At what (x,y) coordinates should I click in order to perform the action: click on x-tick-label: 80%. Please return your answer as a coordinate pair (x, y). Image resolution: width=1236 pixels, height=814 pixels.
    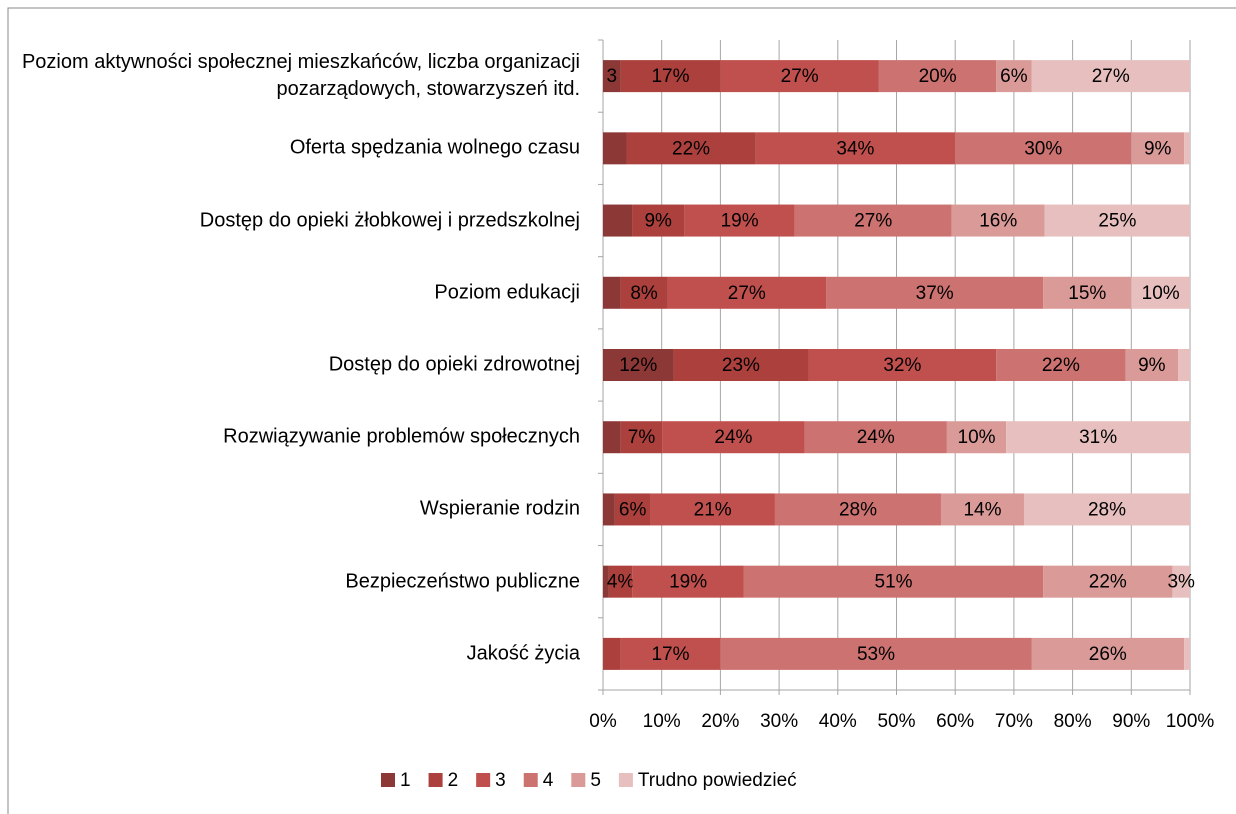
    Looking at the image, I should click on (1073, 721).